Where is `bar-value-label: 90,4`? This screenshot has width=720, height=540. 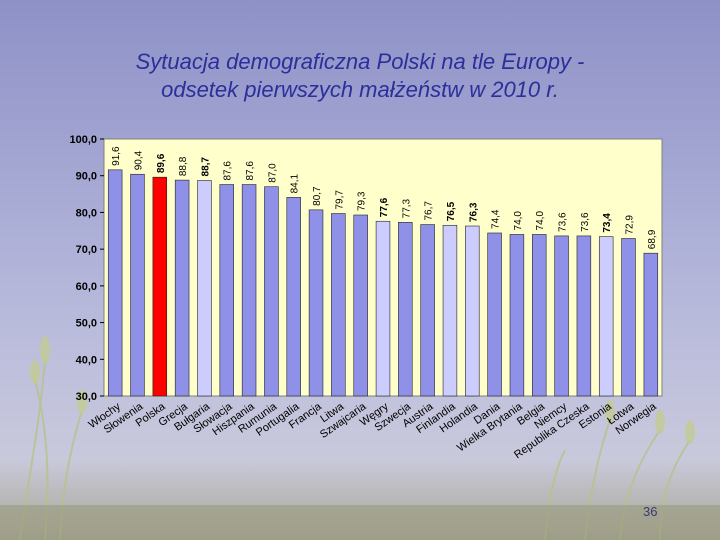
bar-value-label: 90,4 is located at coordinates (138, 160).